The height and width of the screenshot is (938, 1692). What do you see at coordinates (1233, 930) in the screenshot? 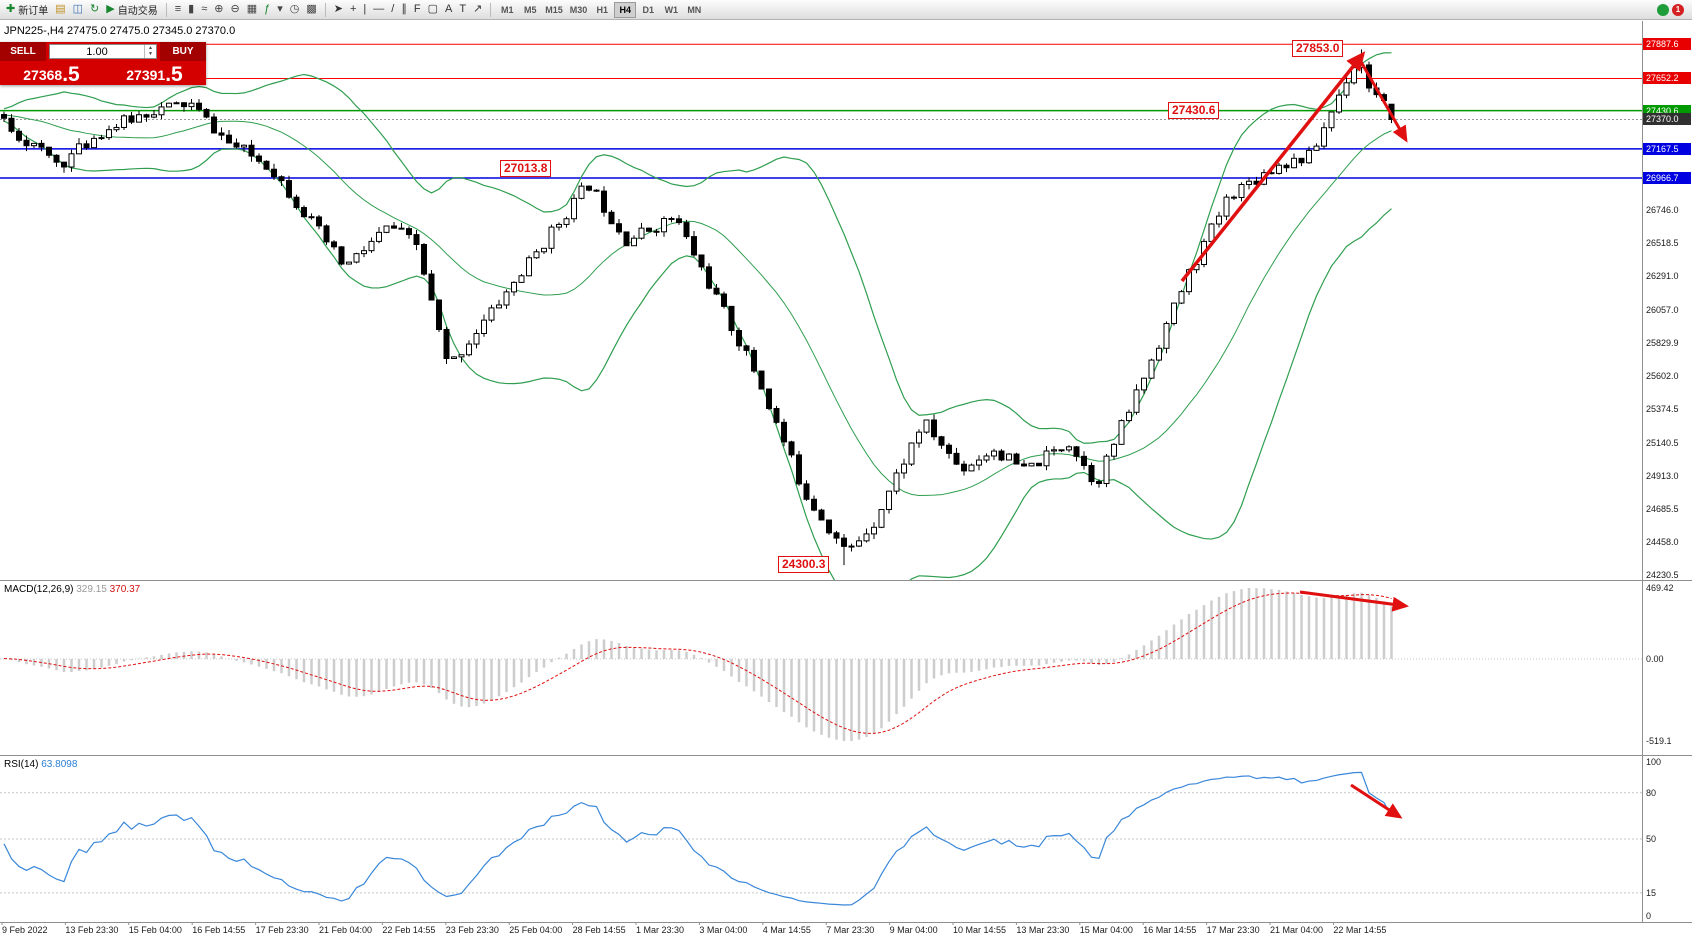
I see `time-axis-label: 17 Mar 23:30` at bounding box center [1233, 930].